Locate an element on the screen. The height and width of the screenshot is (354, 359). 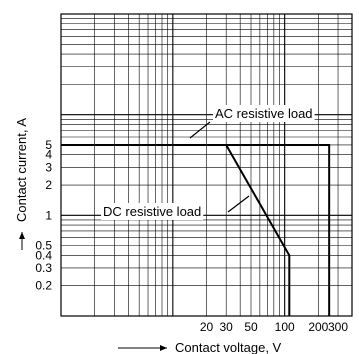
annotation-label: DC resistive load is located at coordinates (152, 211).